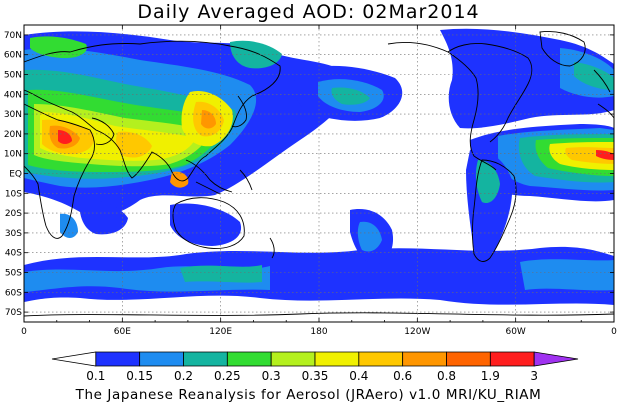  What do you see at coordinates (58, 47) in the screenshot?
I see `aod-siberia-green` at bounding box center [58, 47].